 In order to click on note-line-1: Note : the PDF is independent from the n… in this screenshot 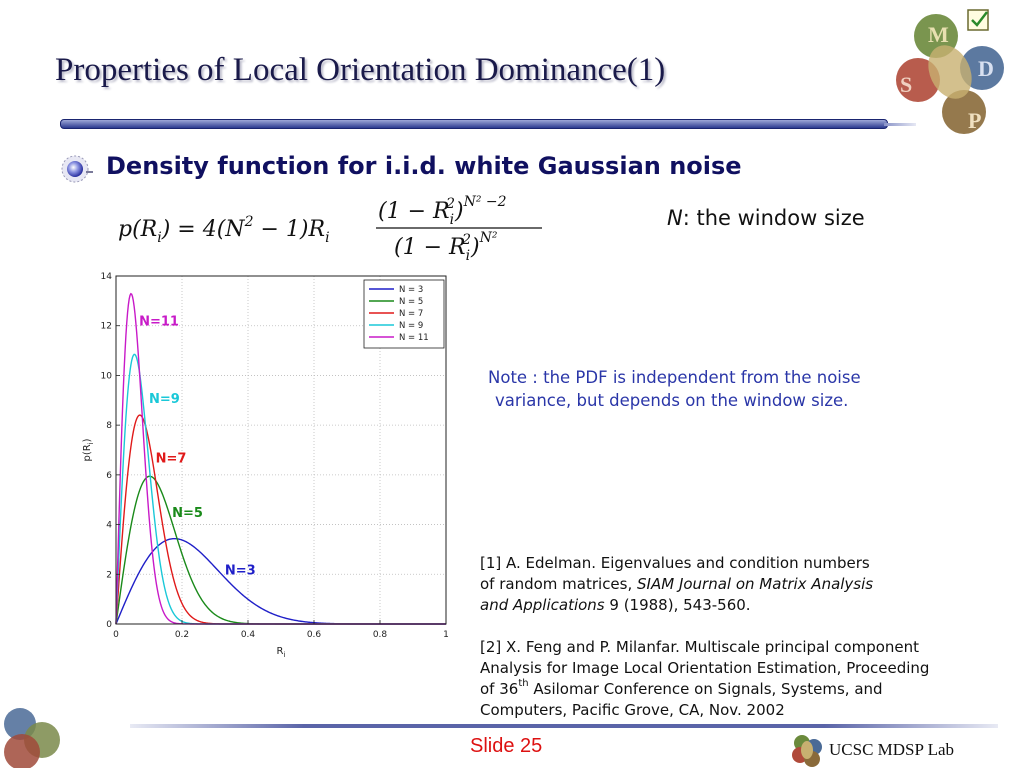, I will do `click(674, 377)`.